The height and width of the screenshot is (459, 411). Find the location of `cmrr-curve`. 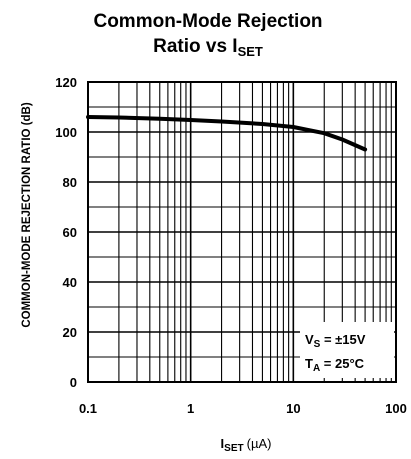

cmrr-curve is located at coordinates (227, 133).